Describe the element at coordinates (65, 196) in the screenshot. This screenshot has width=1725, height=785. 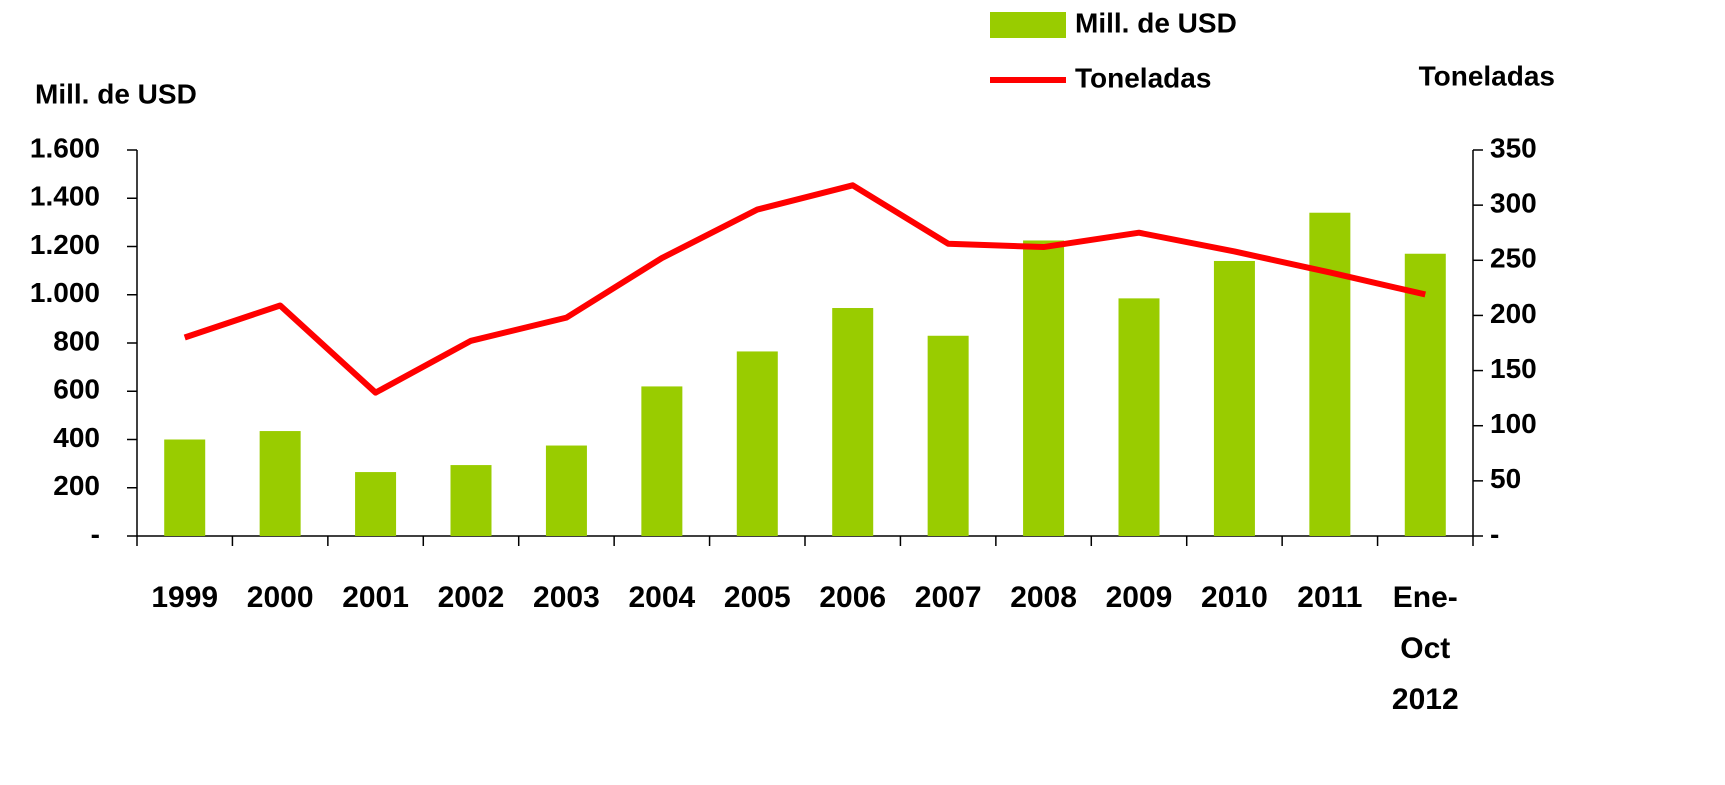
I see `y-tick-label: 1.400` at that location.